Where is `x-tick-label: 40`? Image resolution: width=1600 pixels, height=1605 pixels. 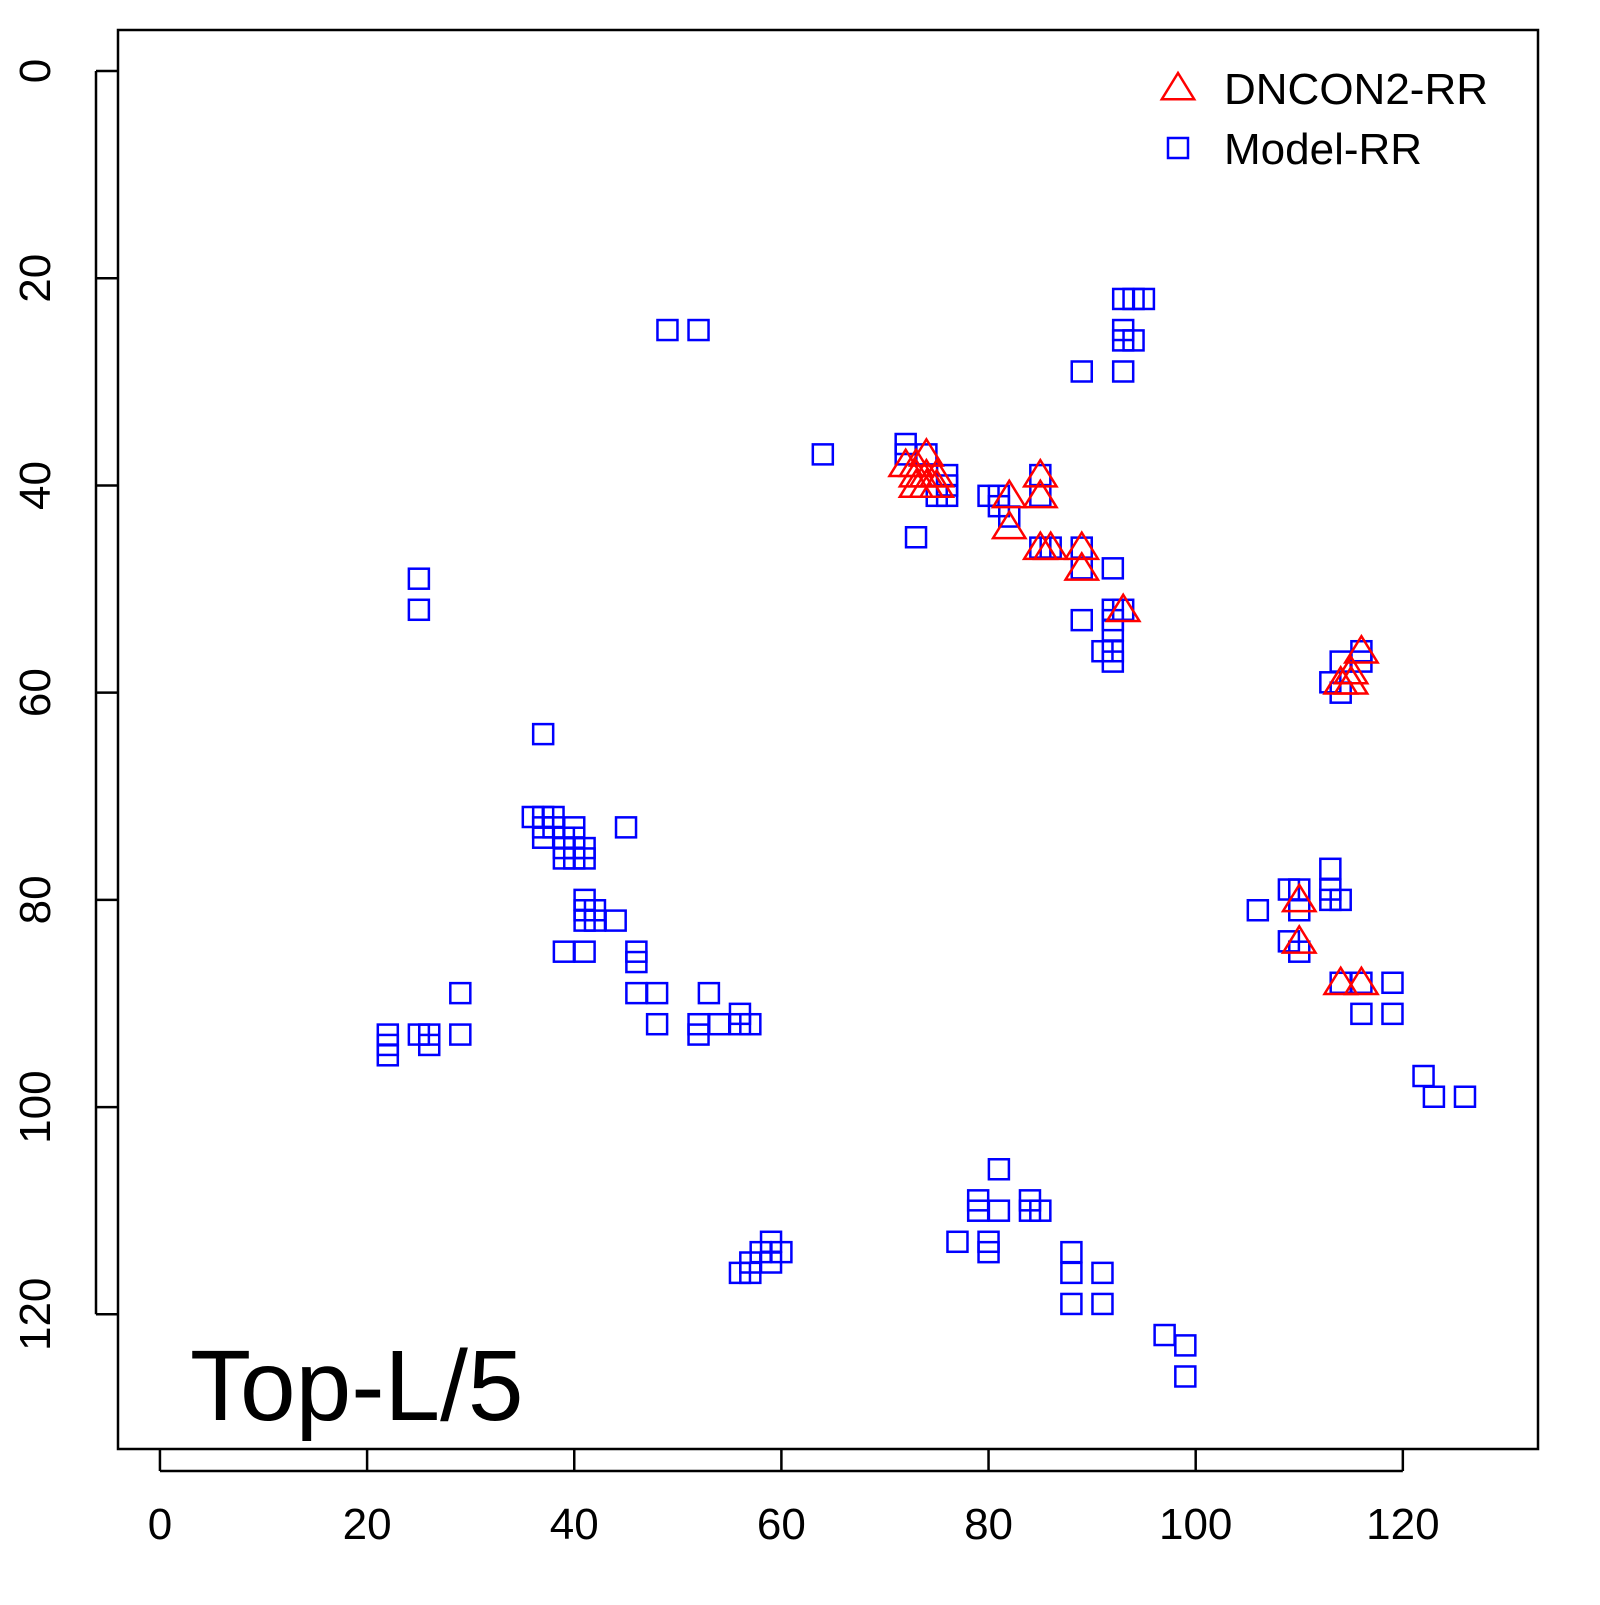
x-tick-label: 40 is located at coordinates (574, 1524).